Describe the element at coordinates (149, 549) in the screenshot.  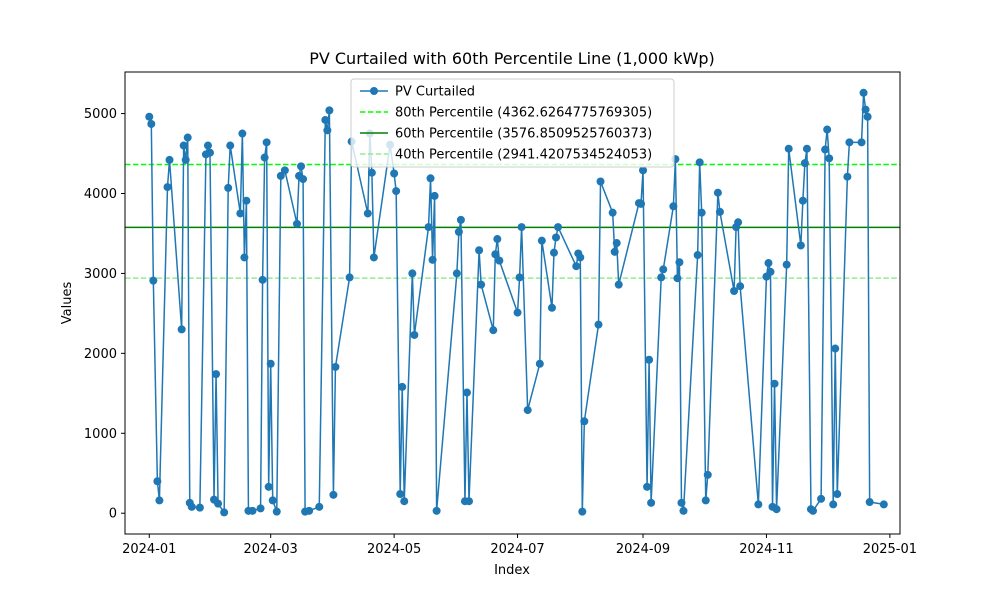
I see `x-tick-label: 2024-01` at that location.